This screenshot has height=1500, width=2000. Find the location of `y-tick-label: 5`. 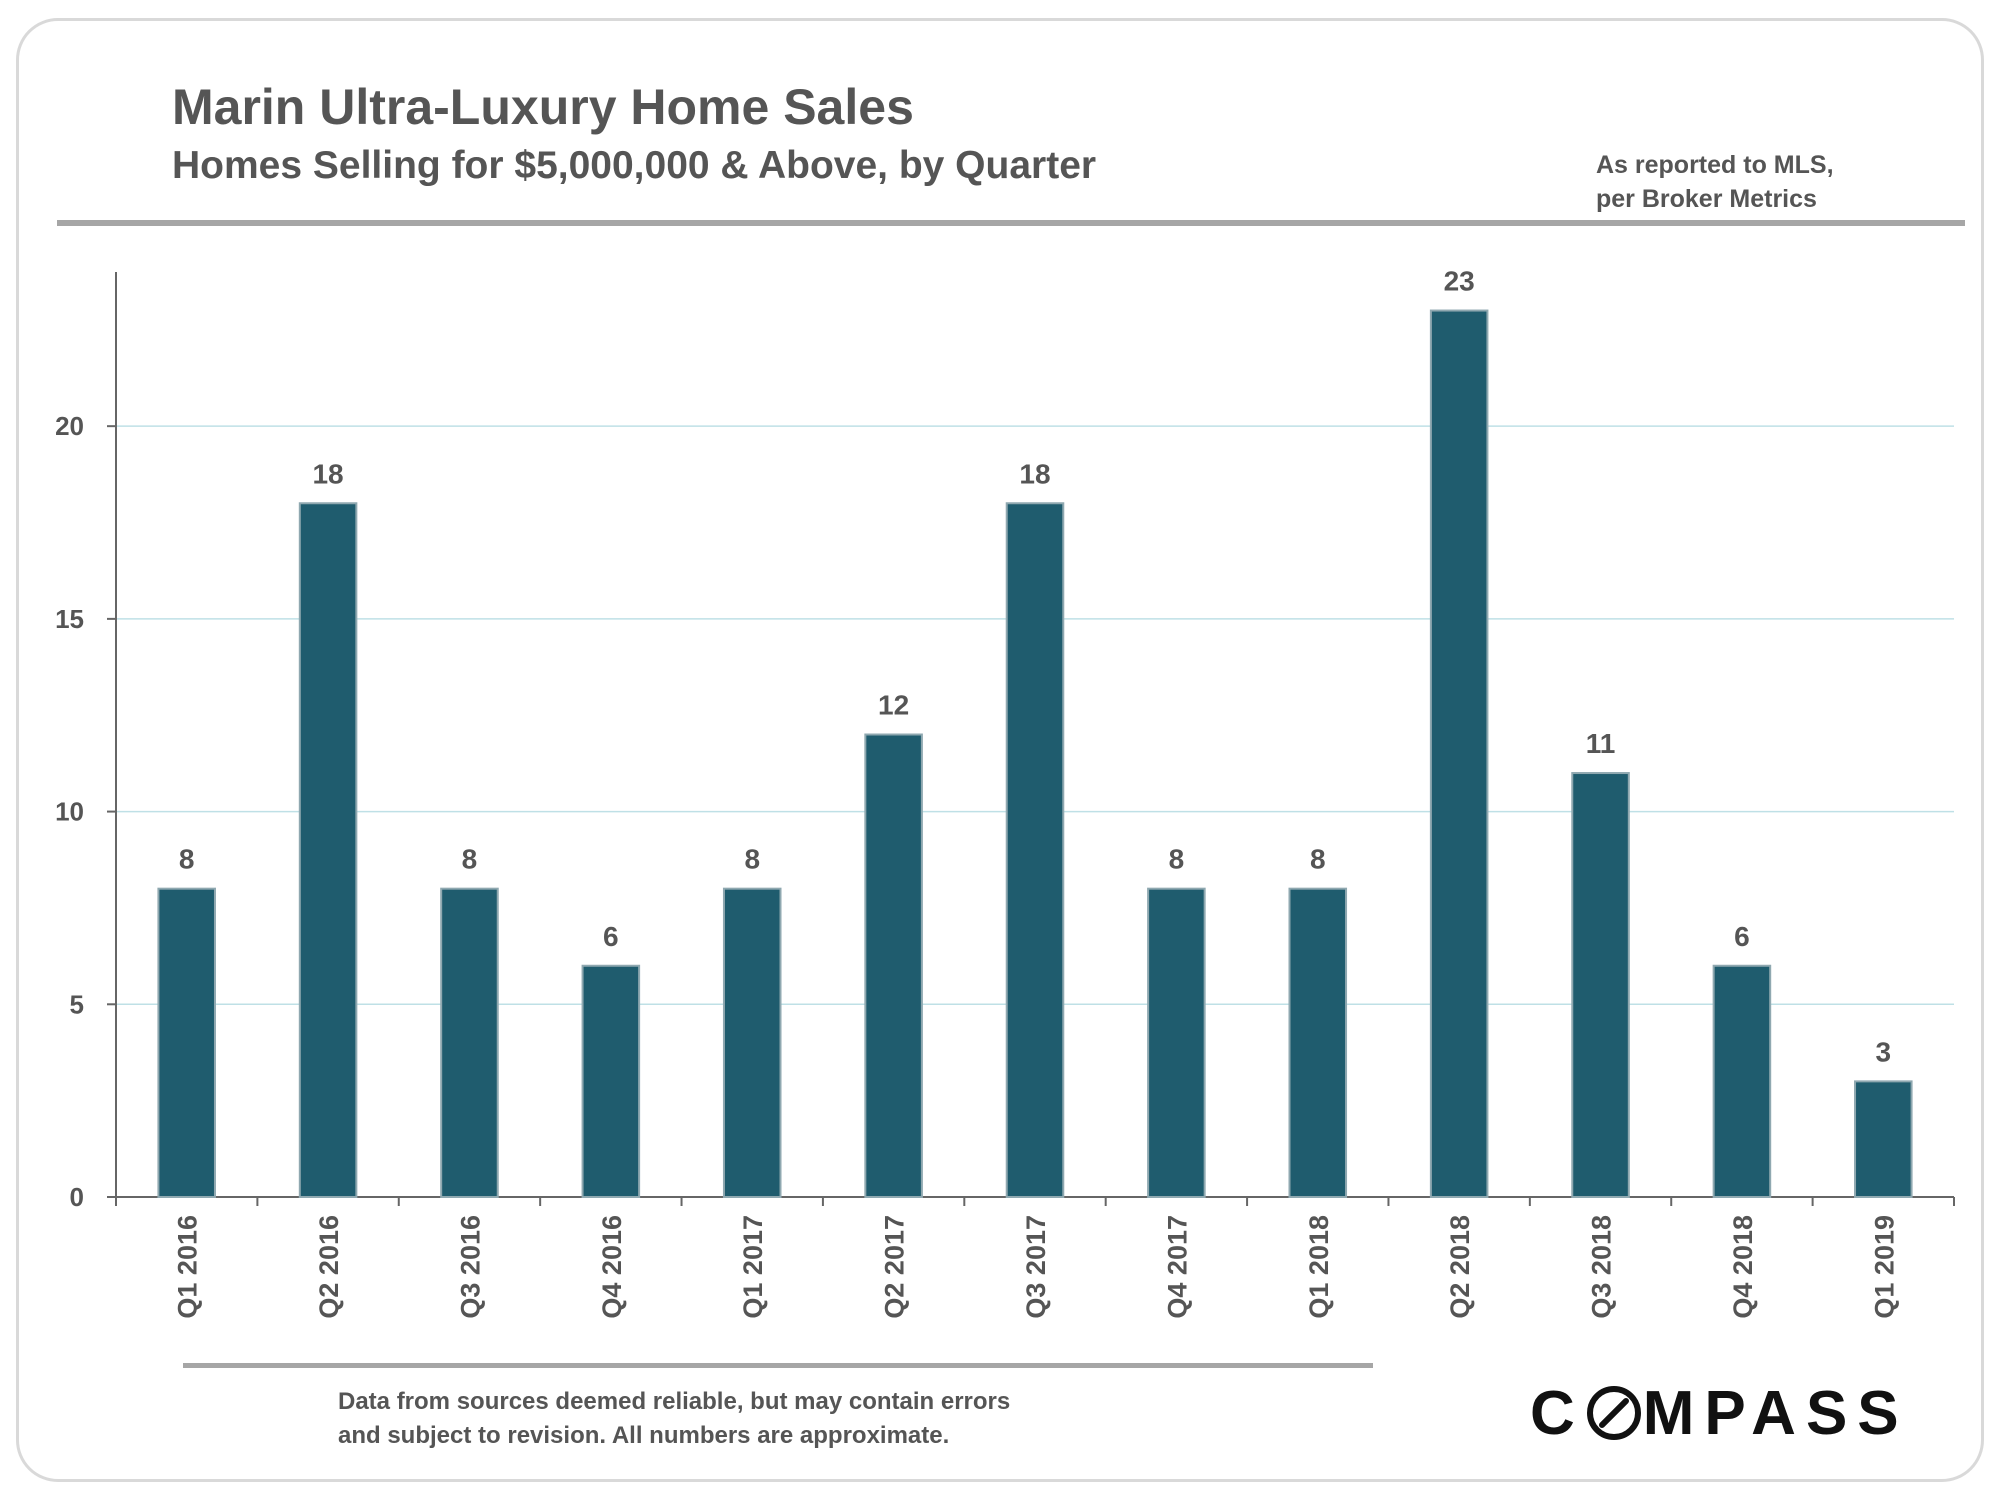

y-tick-label: 5 is located at coordinates (77, 1004).